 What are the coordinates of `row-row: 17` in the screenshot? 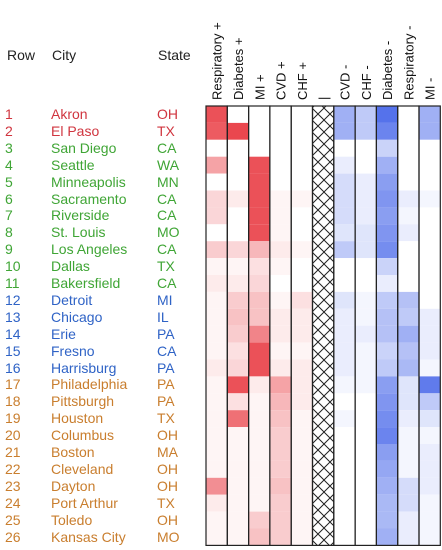 It's located at (13, 384).